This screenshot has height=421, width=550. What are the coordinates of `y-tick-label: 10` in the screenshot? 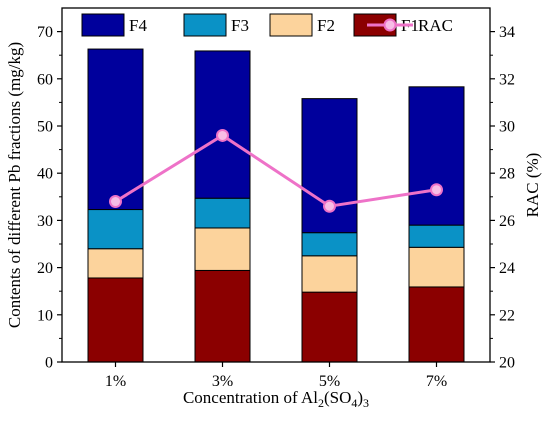 It's located at (45, 315).